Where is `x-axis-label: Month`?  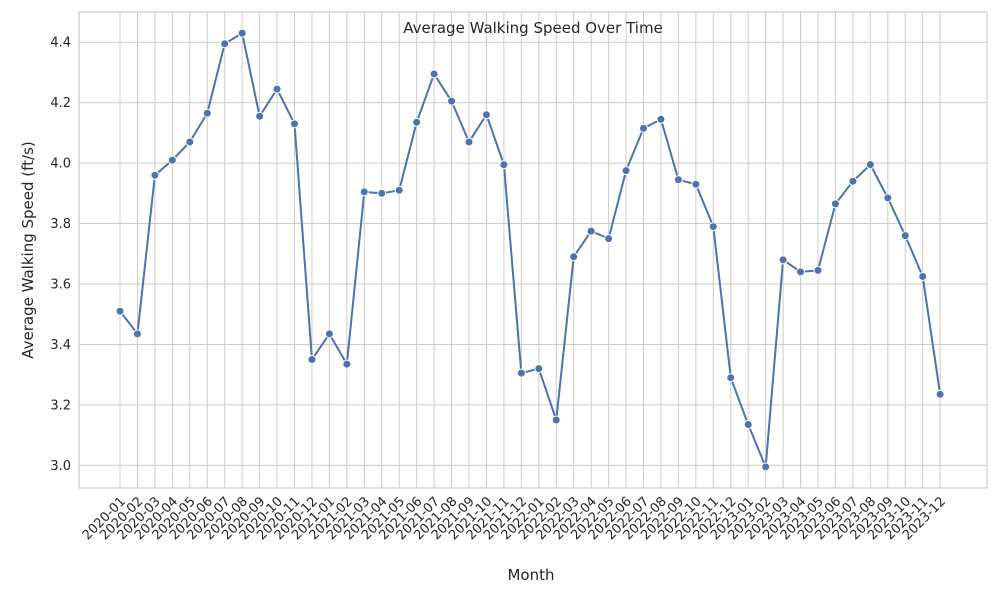 x-axis-label: Month is located at coordinates (530, 575).